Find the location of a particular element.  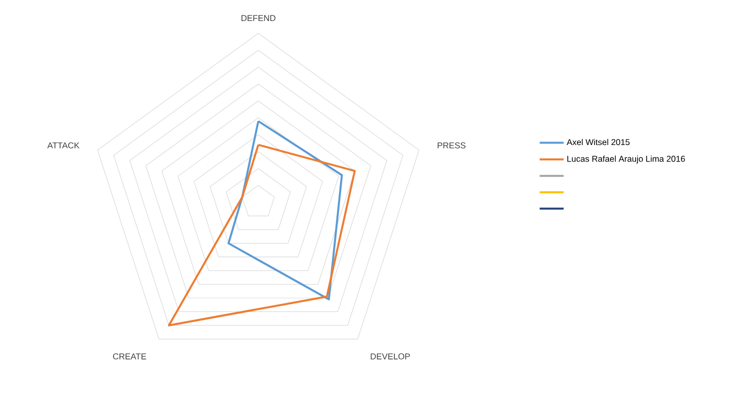

spoke-label: PRESS is located at coordinates (452, 145).